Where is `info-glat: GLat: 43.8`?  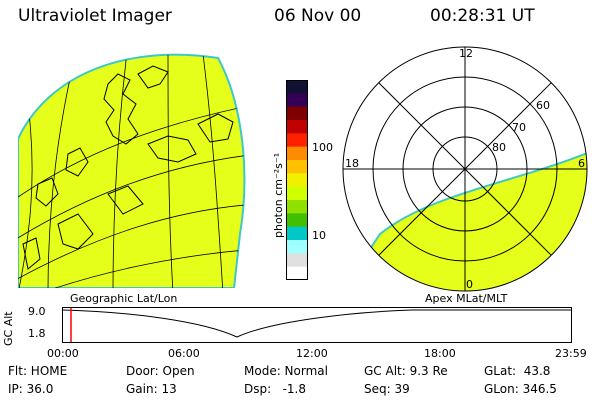
info-glat: GLat: 43.8 is located at coordinates (517, 371).